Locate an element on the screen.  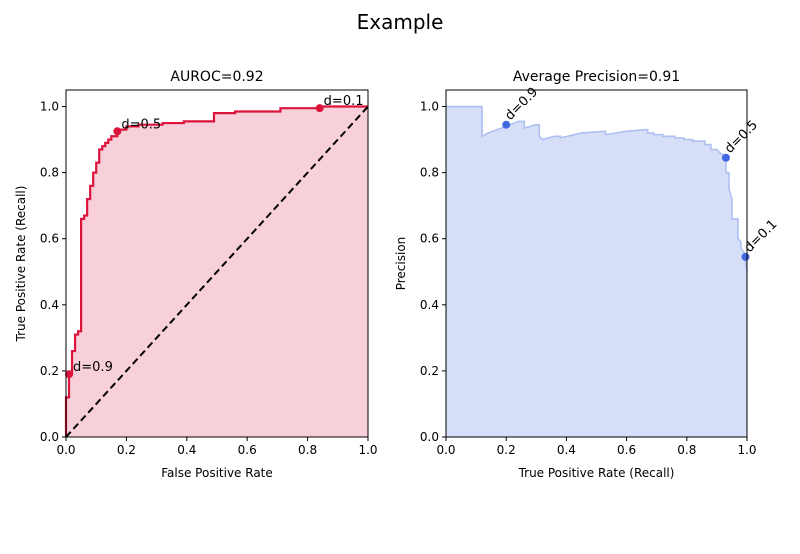
figure-title: Example is located at coordinates (400, 22).